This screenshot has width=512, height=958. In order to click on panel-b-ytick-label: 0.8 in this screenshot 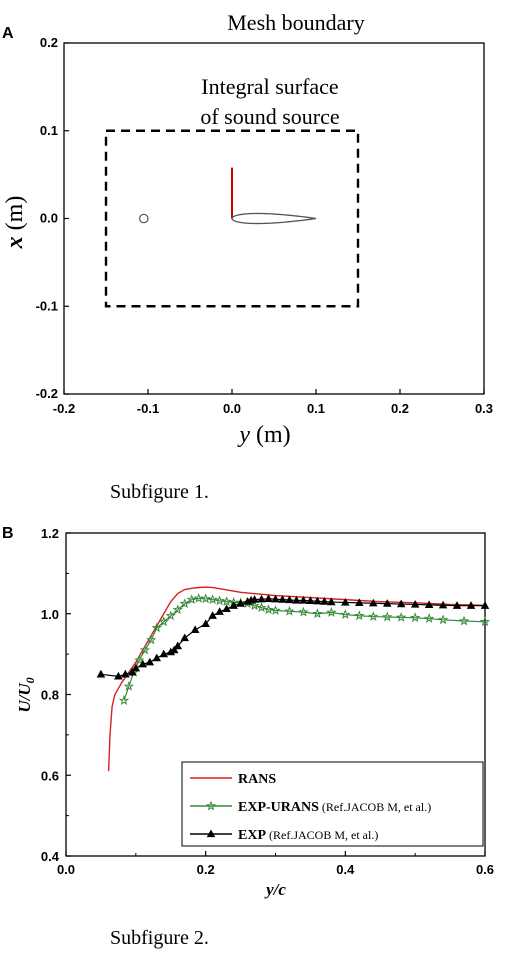, I will do `click(50, 695)`.